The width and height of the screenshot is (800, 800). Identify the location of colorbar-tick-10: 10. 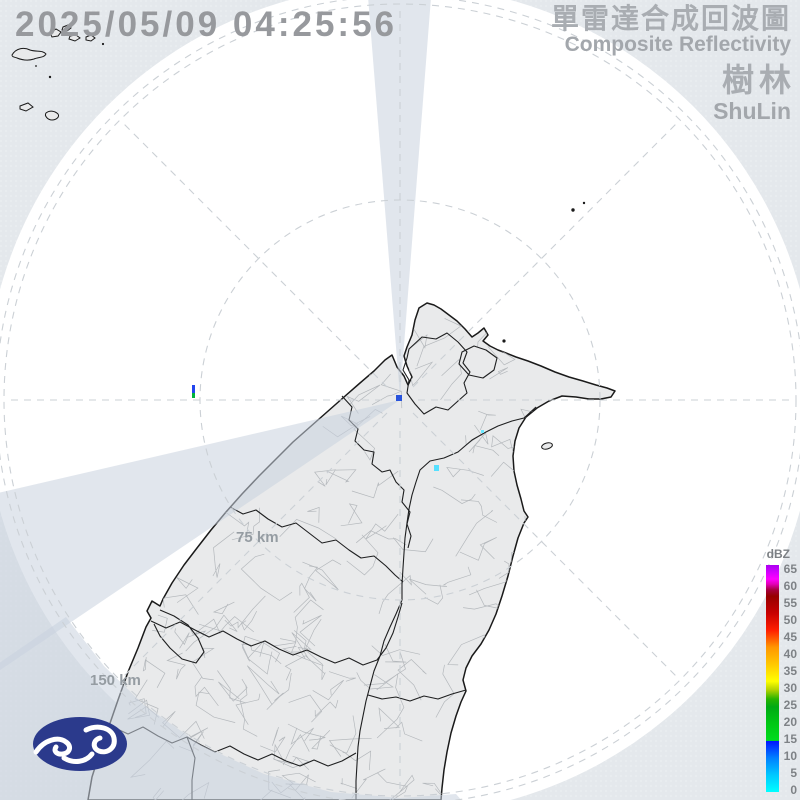
(790, 756).